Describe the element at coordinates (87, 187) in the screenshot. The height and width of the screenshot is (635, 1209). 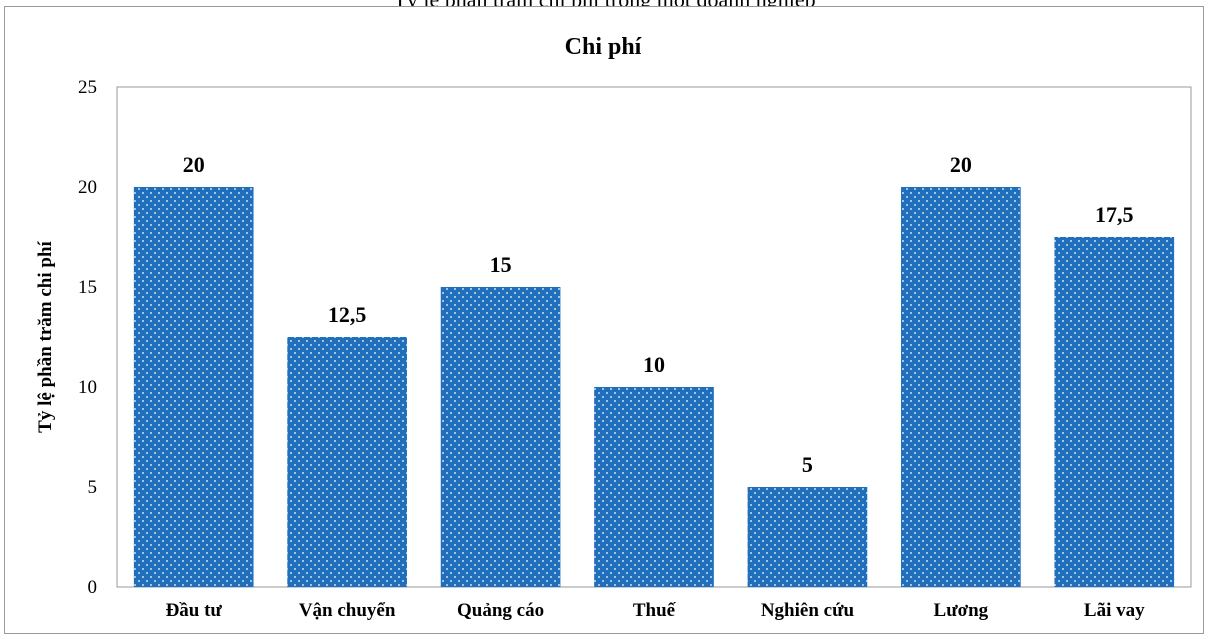
I see `y-tick-label: 20` at that location.